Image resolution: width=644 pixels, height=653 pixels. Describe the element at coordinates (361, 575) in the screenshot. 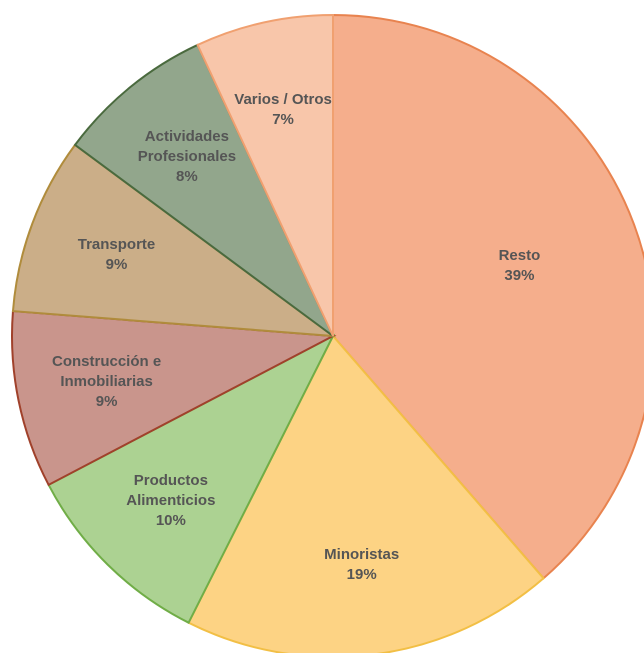

I see `value-label: 19%` at that location.